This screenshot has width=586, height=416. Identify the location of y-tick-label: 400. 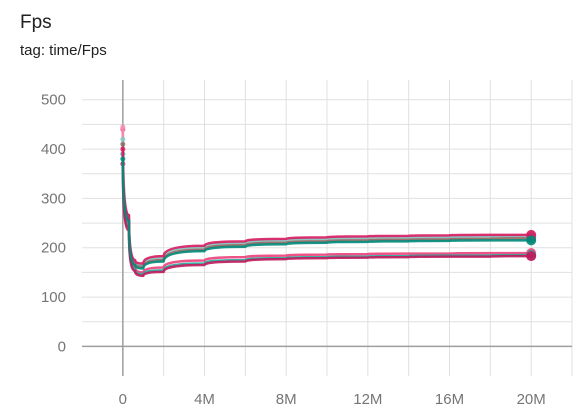
(53, 149).